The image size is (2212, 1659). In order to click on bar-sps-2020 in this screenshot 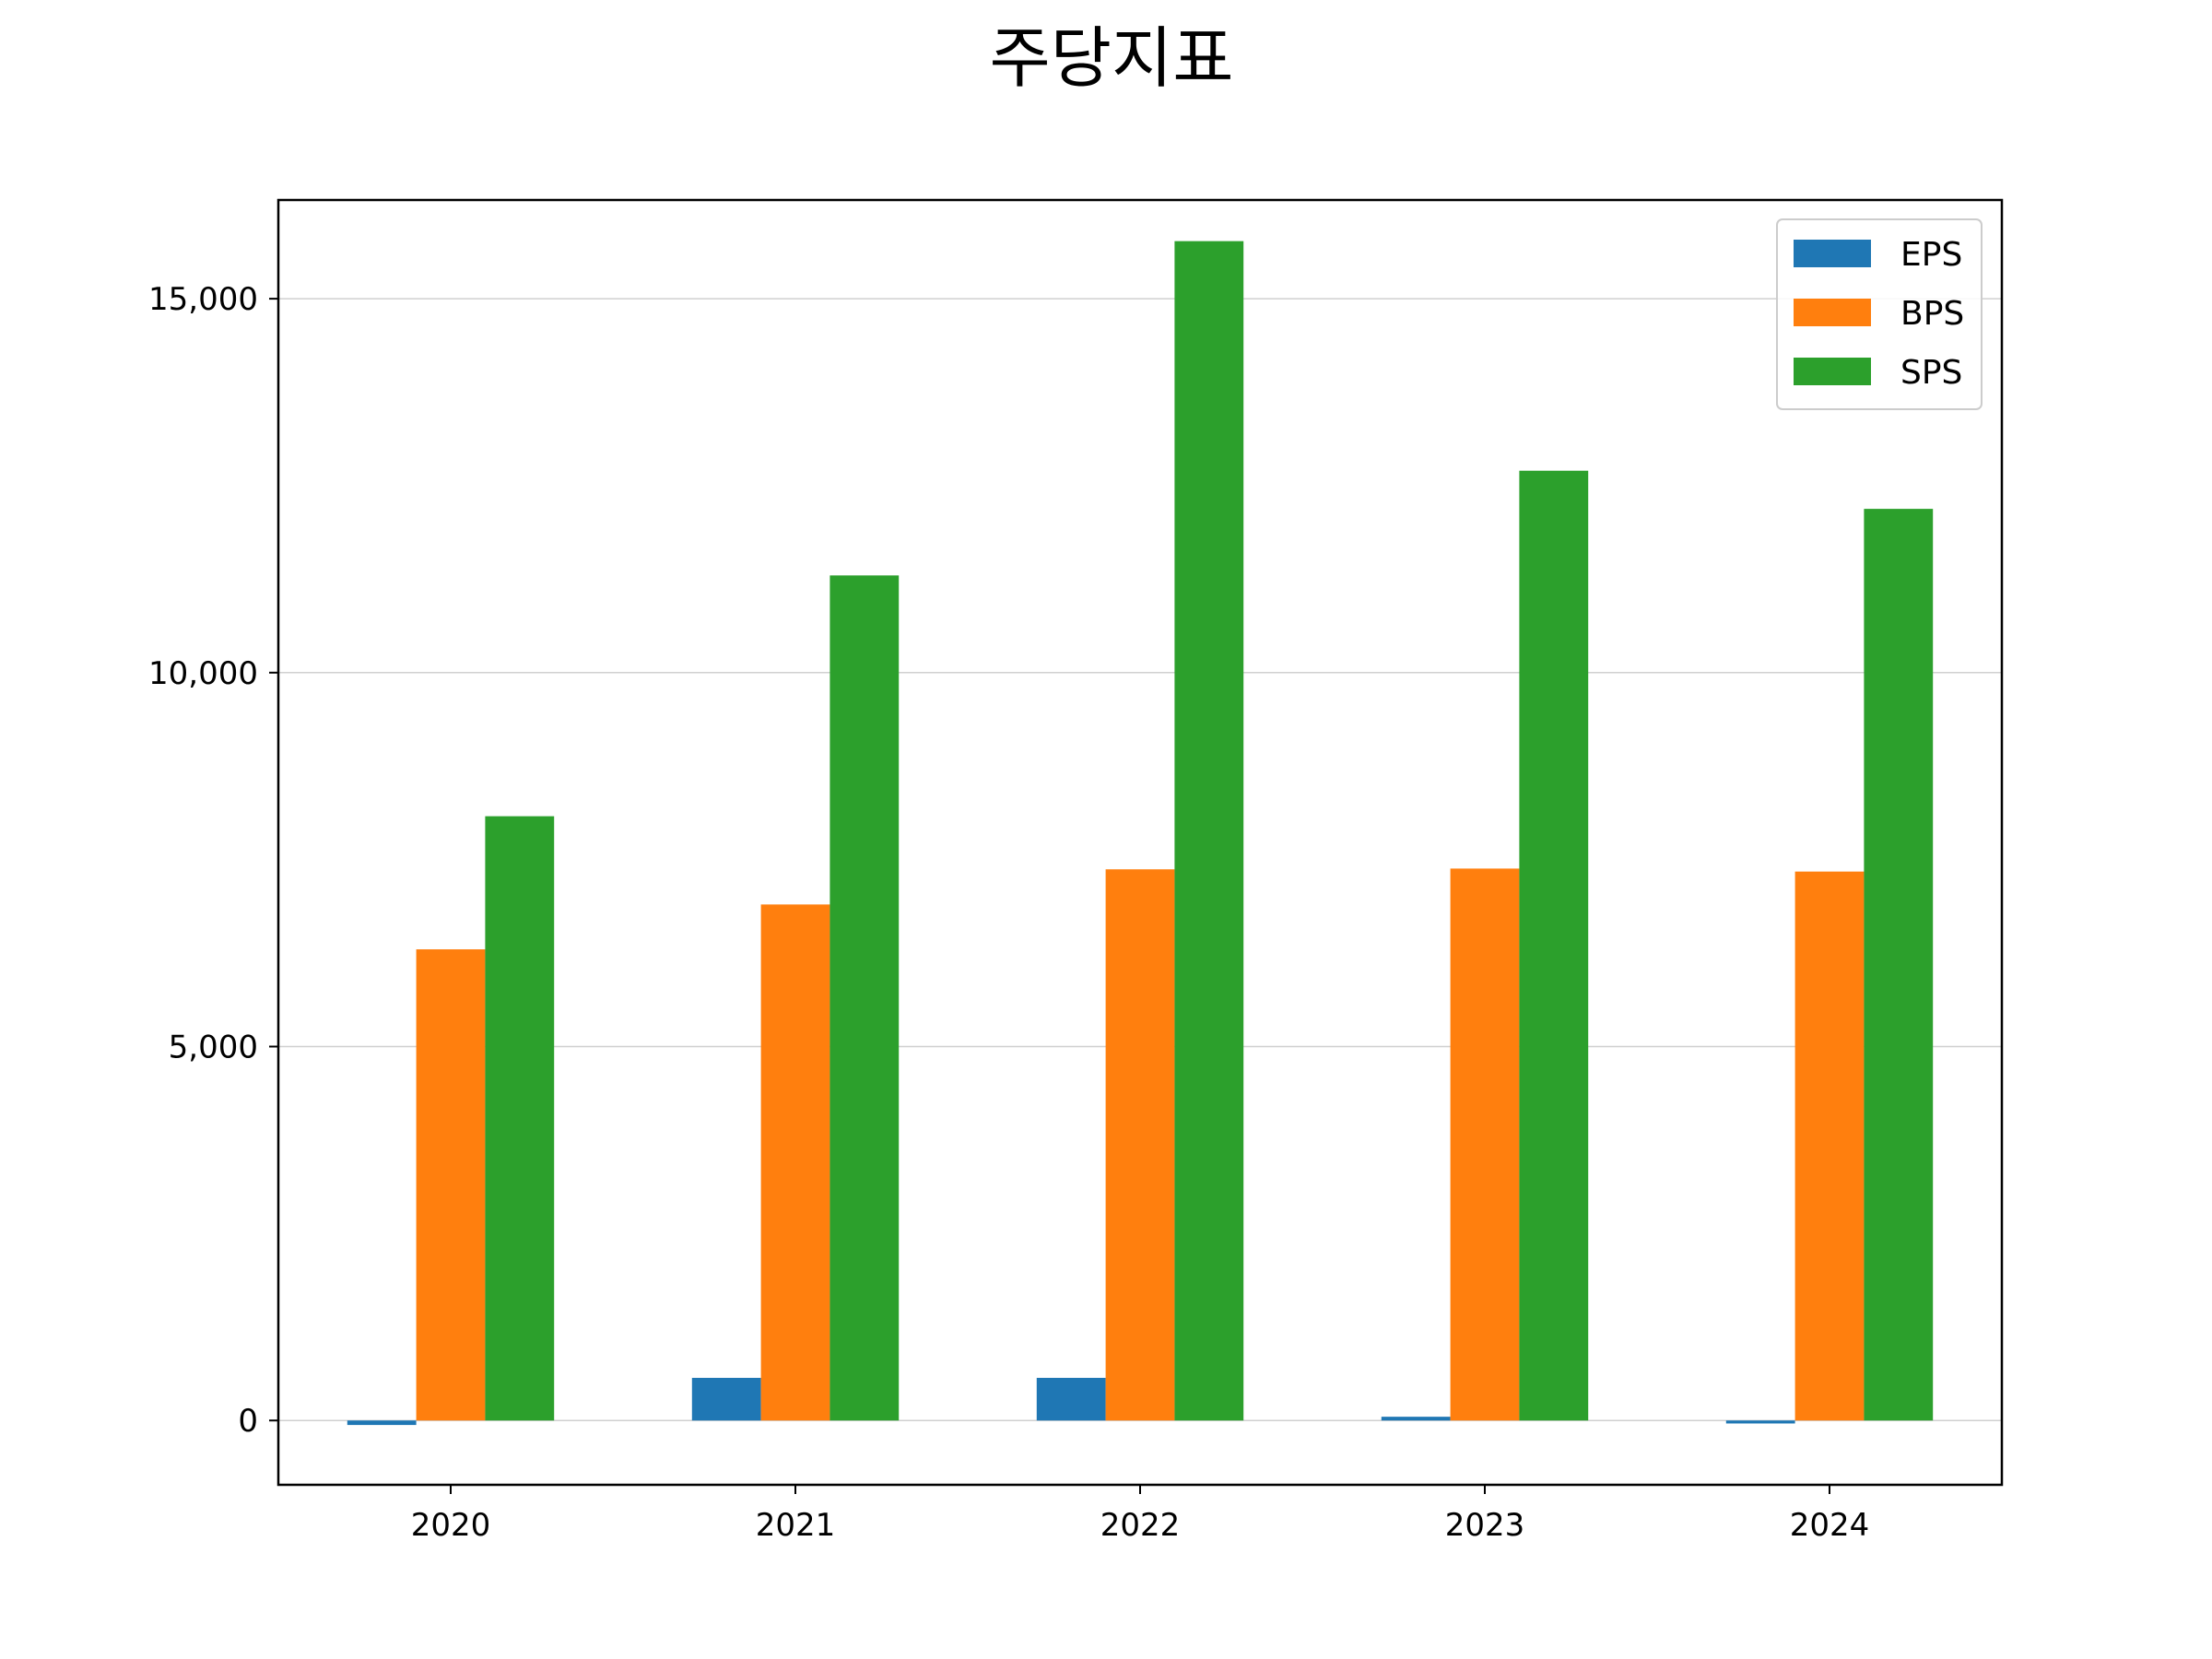, I will do `click(520, 1118)`.